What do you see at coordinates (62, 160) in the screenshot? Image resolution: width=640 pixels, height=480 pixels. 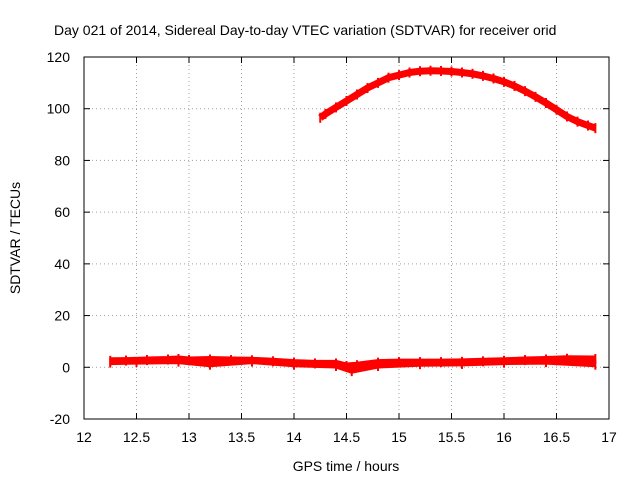 I see `y-tick-label: 80` at bounding box center [62, 160].